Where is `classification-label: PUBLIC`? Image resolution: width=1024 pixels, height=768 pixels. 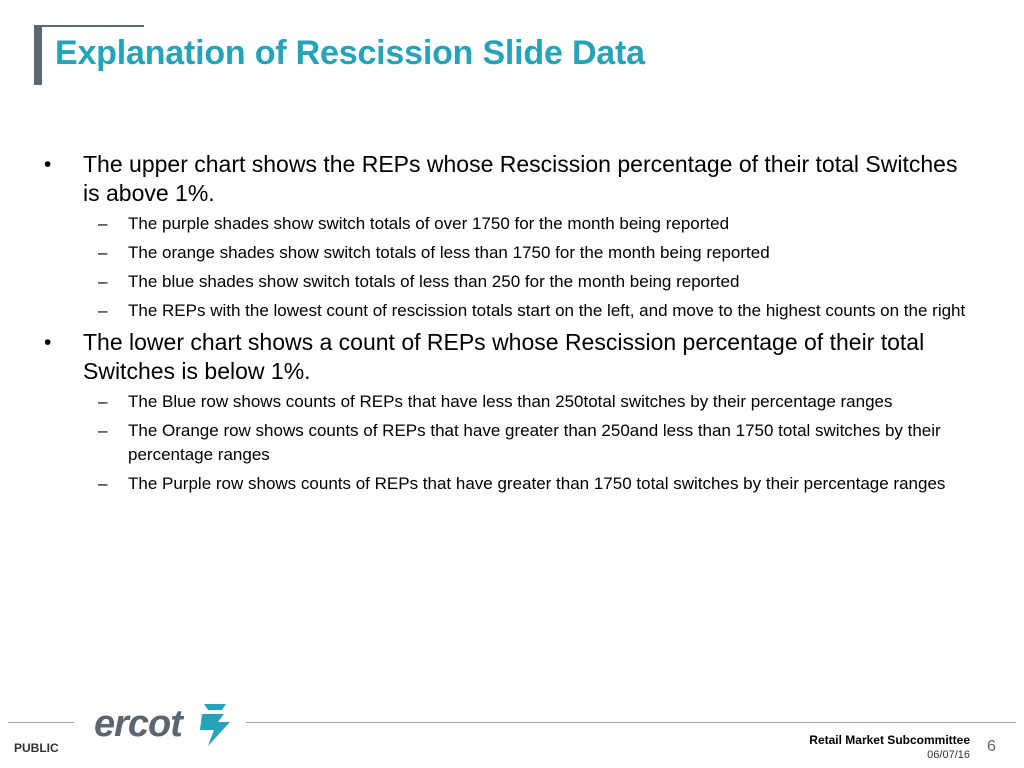
classification-label: PUBLIC is located at coordinates (36, 748).